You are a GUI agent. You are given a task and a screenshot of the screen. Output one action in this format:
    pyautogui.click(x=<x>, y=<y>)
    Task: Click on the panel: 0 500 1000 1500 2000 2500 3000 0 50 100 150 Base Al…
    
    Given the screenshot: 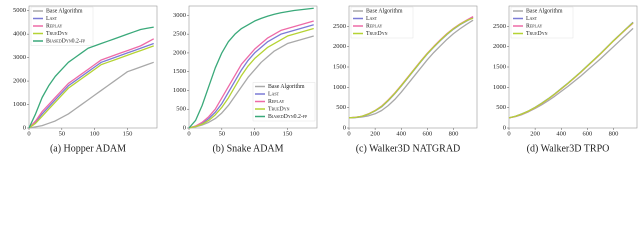 What is the action you would take?
    pyautogui.click(x=245, y=79)
    